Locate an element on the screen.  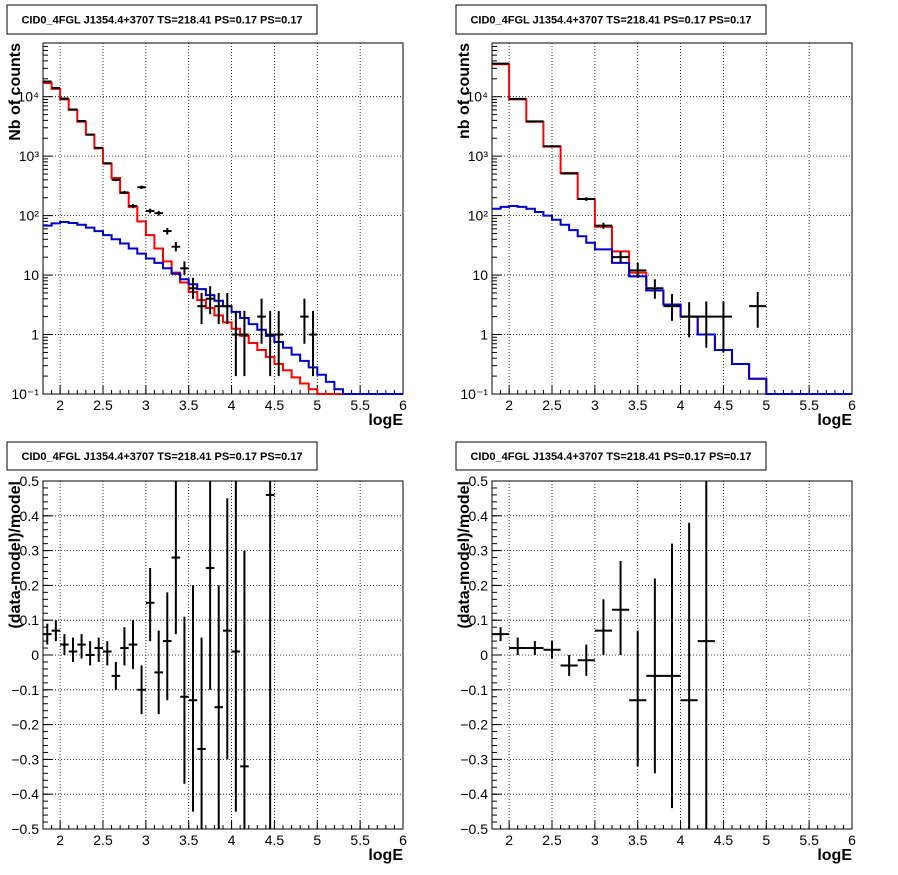
y-tick-label: 10⁻¹ is located at coordinates (474, 394).